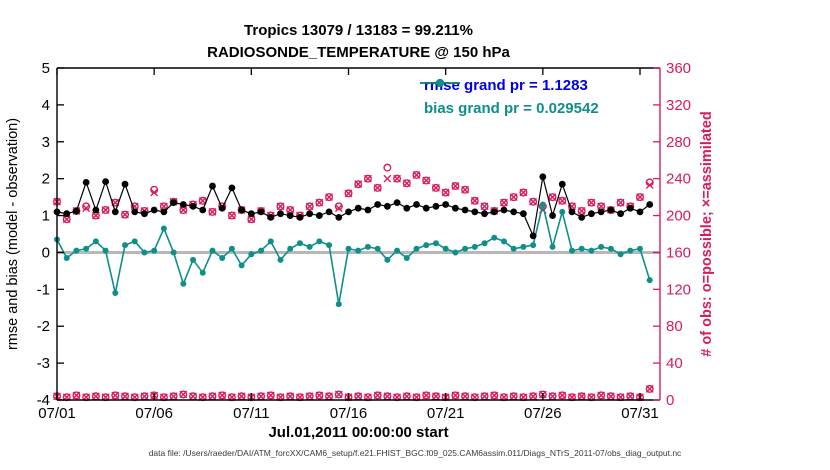  What do you see at coordinates (674, 326) in the screenshot?
I see `svg-text: 80` at bounding box center [674, 326].